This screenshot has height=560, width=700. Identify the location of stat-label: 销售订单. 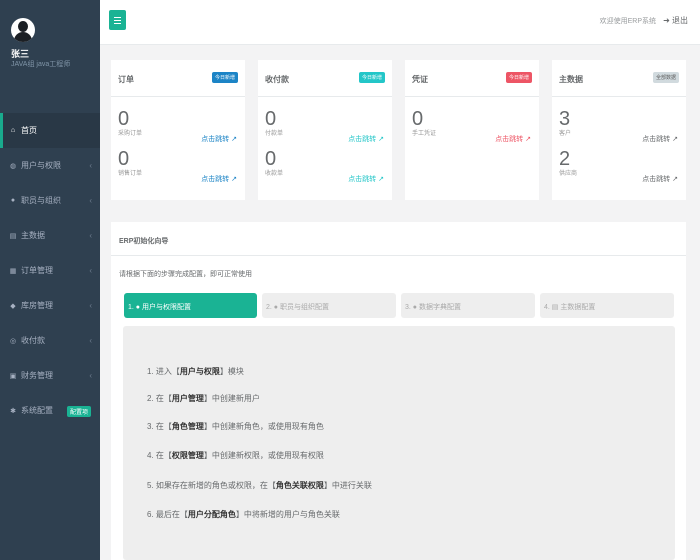
(130, 174).